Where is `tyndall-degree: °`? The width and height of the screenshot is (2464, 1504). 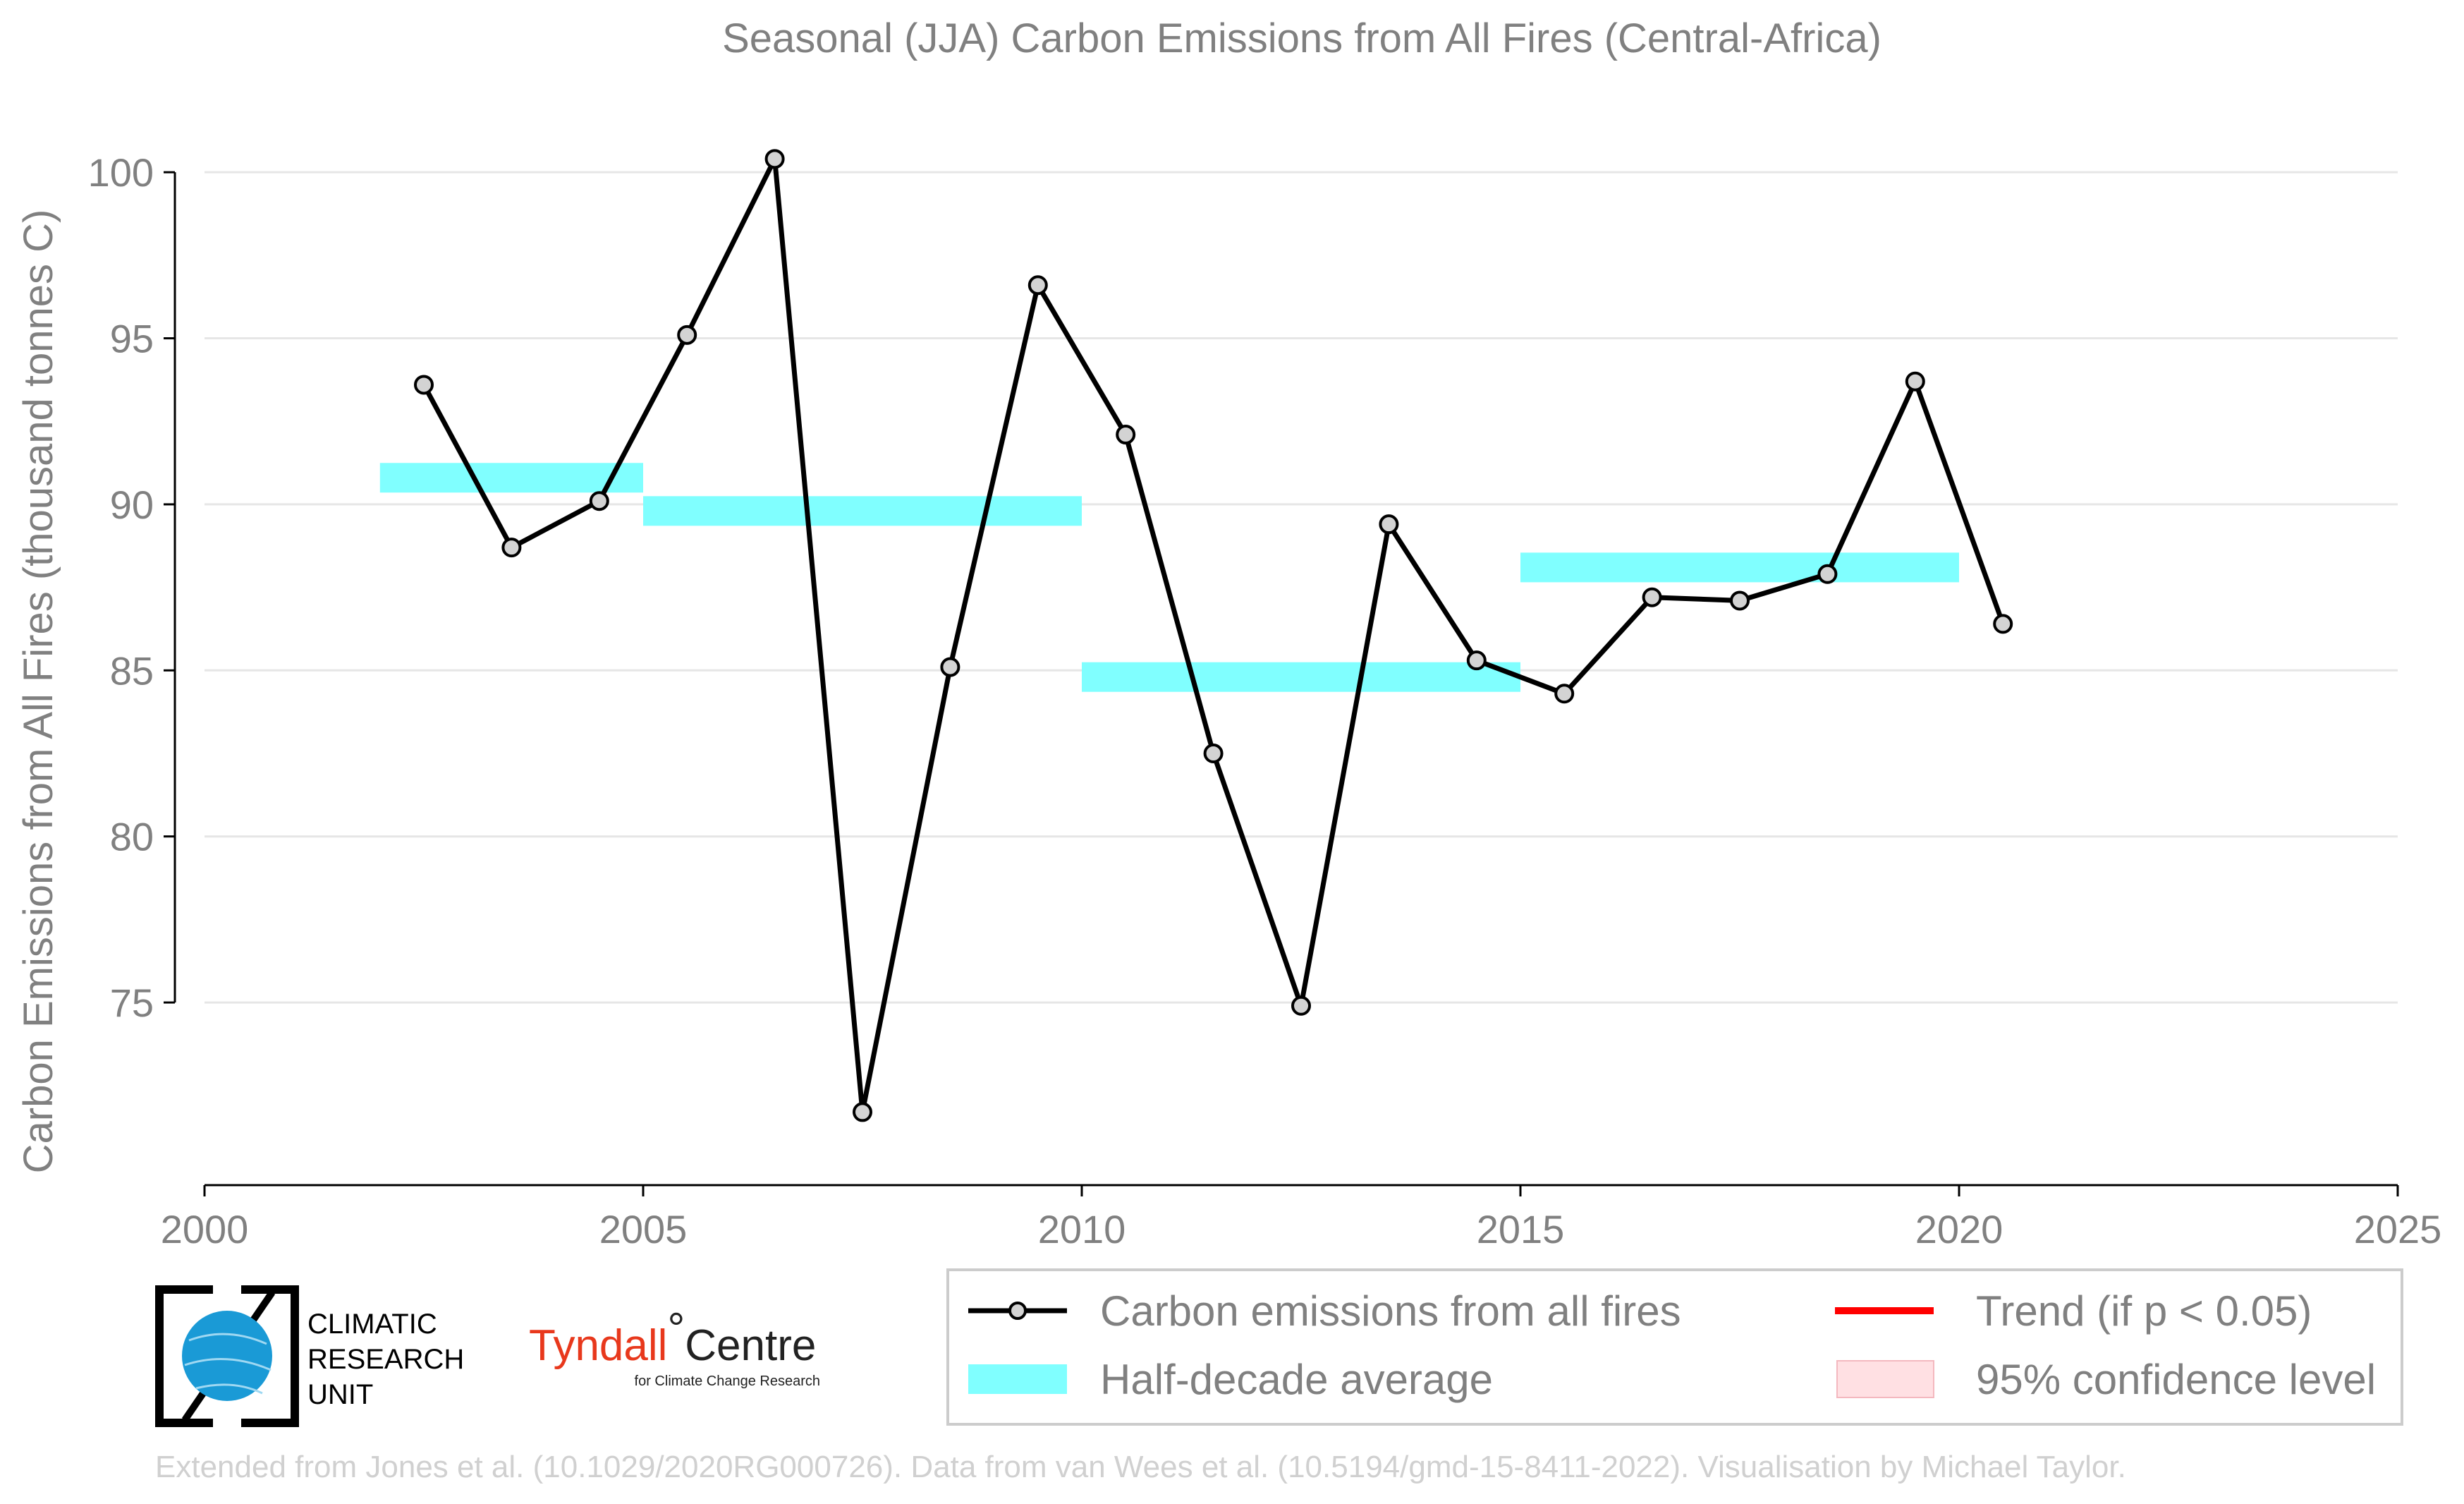 tyndall-degree: ° is located at coordinates (676, 1328).